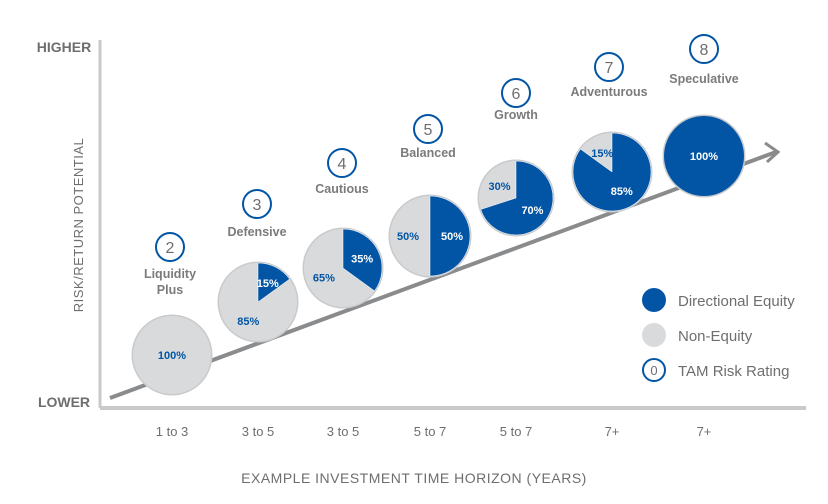  I want to click on risk-rating-number: 3, so click(257, 205).